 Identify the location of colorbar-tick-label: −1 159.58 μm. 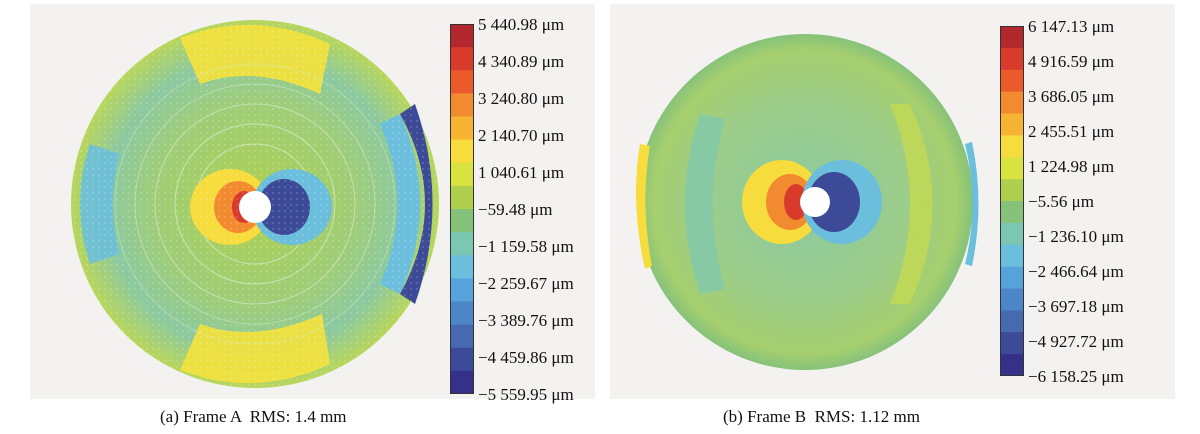
(526, 246).